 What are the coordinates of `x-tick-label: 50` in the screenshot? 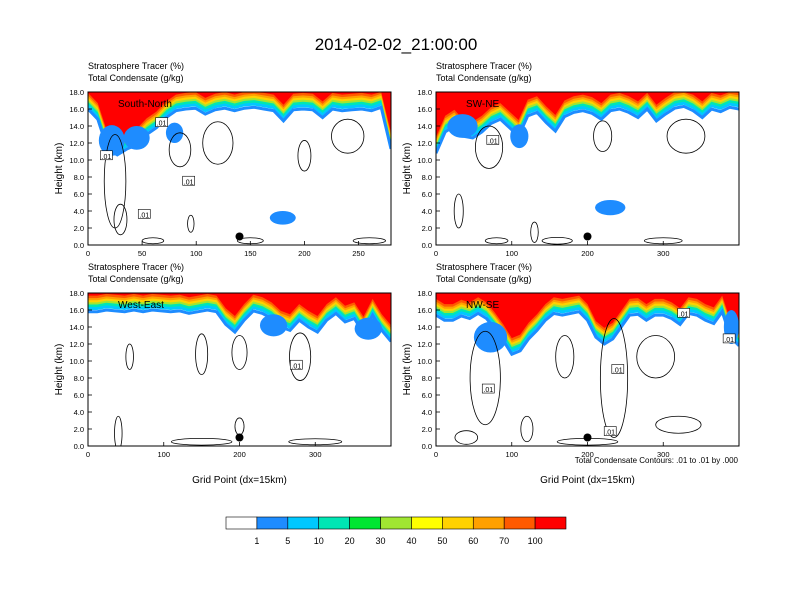 It's located at (142, 253).